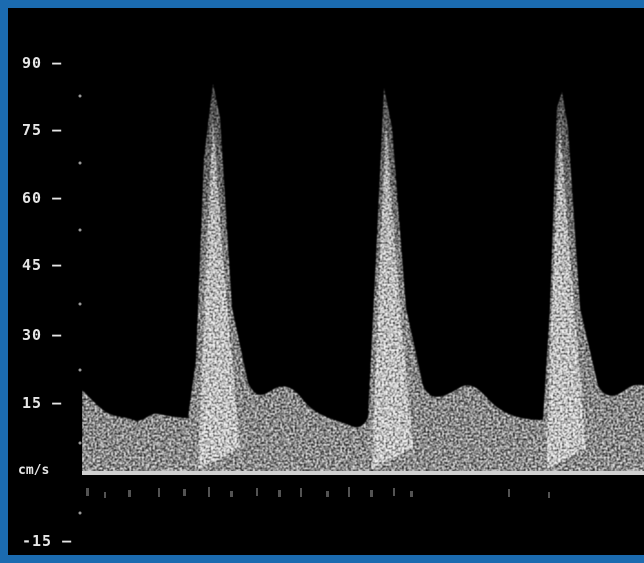 The width and height of the screenshot is (644, 563). Describe the element at coordinates (42, 130) in the screenshot. I see `scale-label-75: 75 –` at that location.